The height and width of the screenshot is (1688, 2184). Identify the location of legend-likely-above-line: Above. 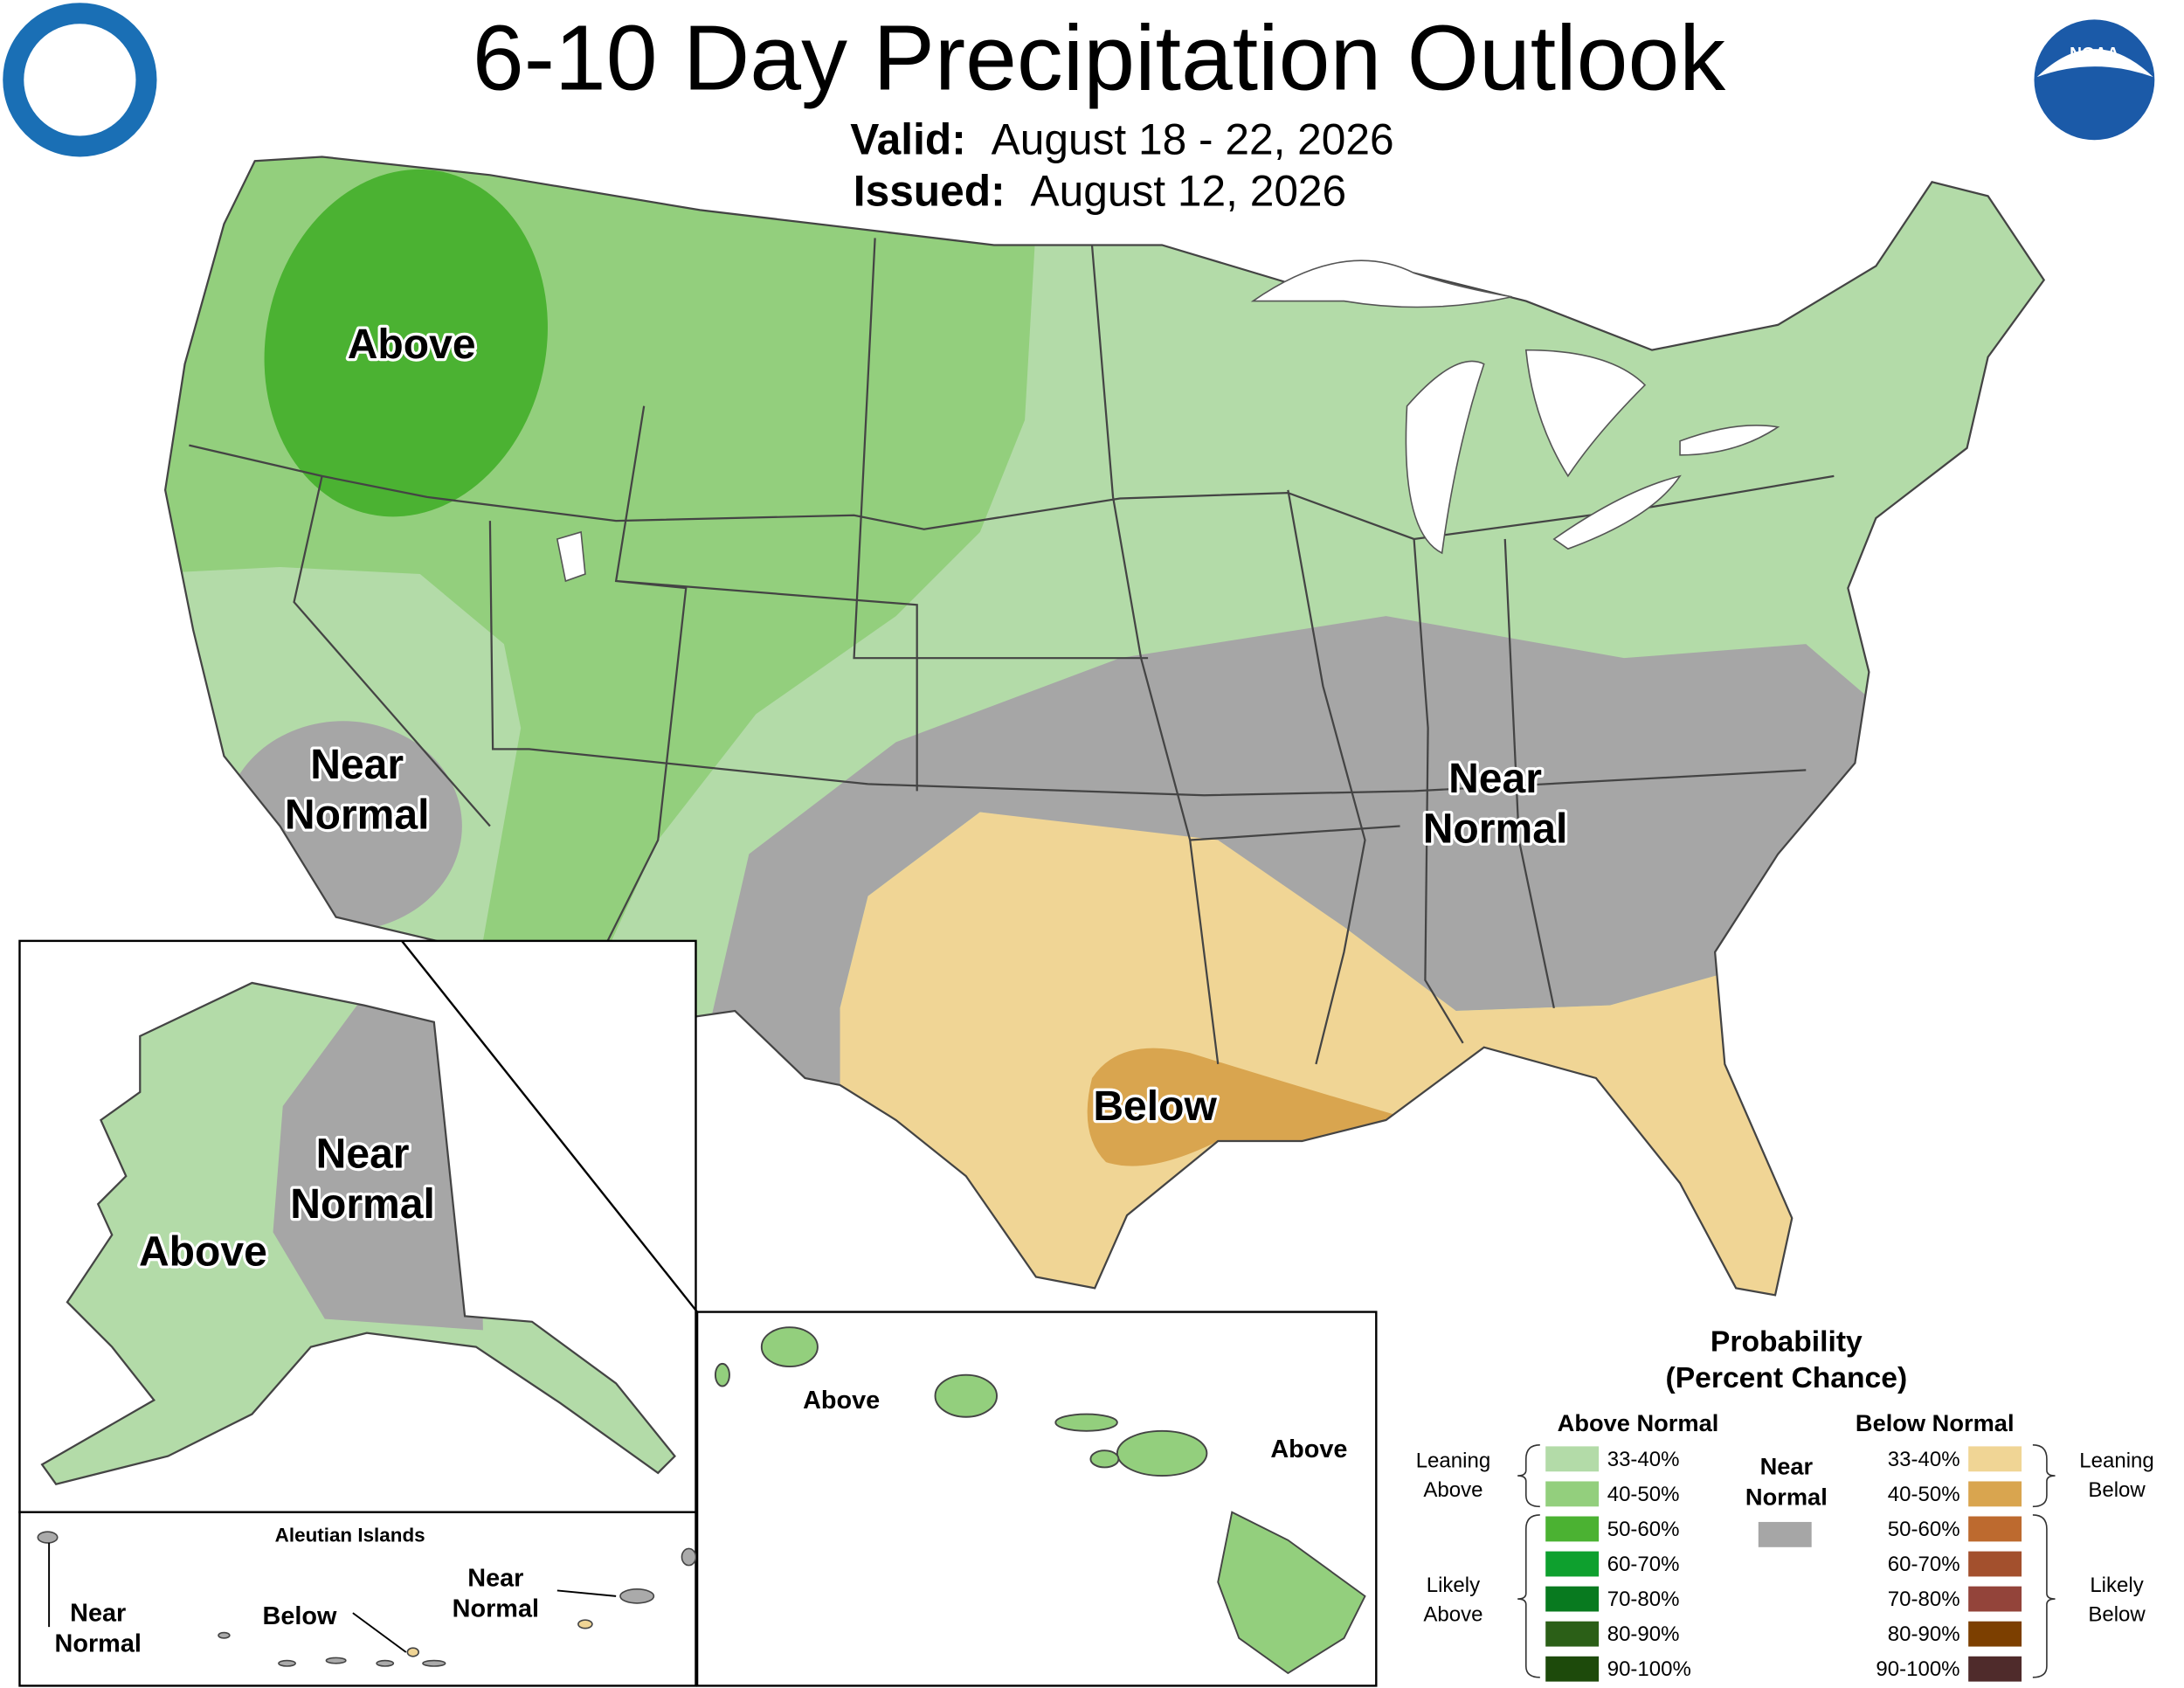
(1452, 1615).